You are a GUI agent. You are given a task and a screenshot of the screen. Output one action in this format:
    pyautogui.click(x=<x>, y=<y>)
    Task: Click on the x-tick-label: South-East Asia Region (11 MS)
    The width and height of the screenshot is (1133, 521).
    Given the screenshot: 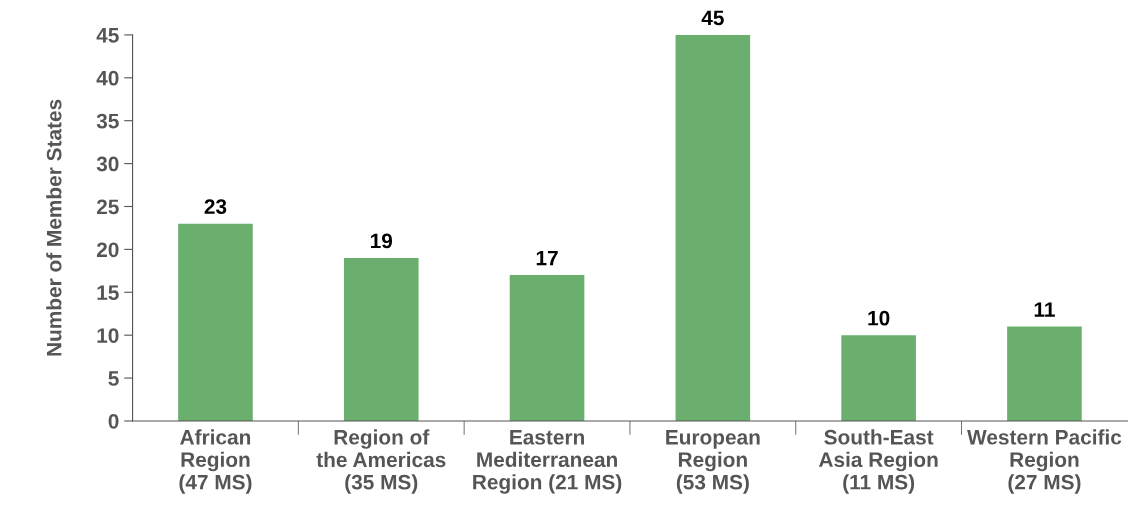 What is the action you would take?
    pyautogui.click(x=878, y=461)
    